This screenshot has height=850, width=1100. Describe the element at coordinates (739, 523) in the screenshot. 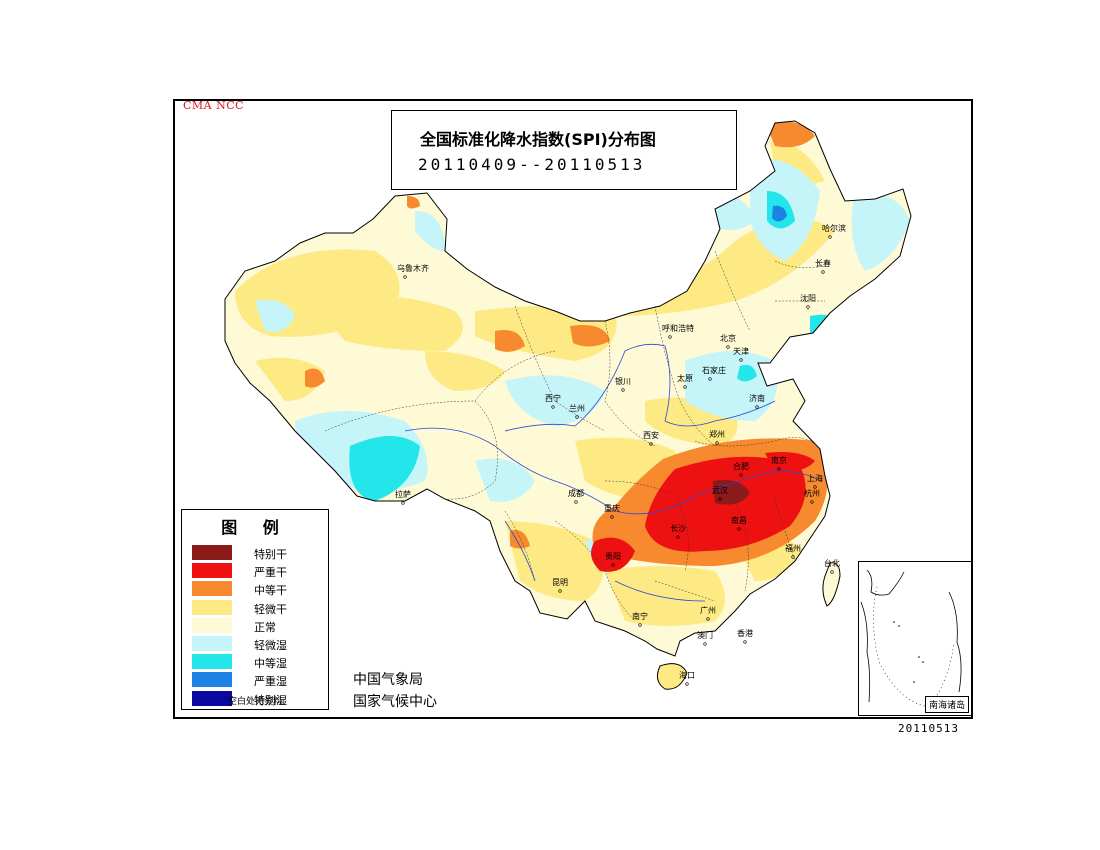

I see `city-marker: 南昌` at that location.